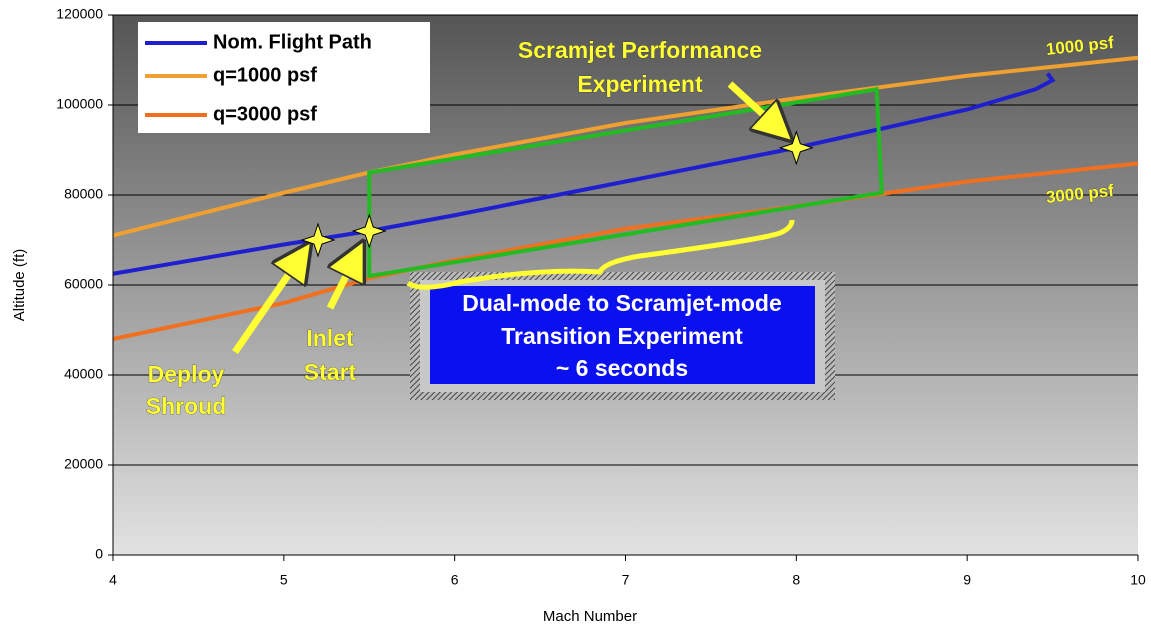  I want to click on annotation: Start, so click(330, 372).